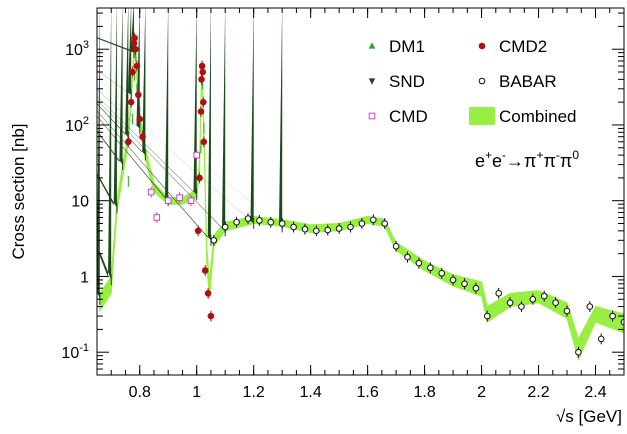 Image resolution: width=627 pixels, height=434 pixels. Describe the element at coordinates (589, 416) in the screenshot. I see `x-axis-label: √s [GeV]` at that location.